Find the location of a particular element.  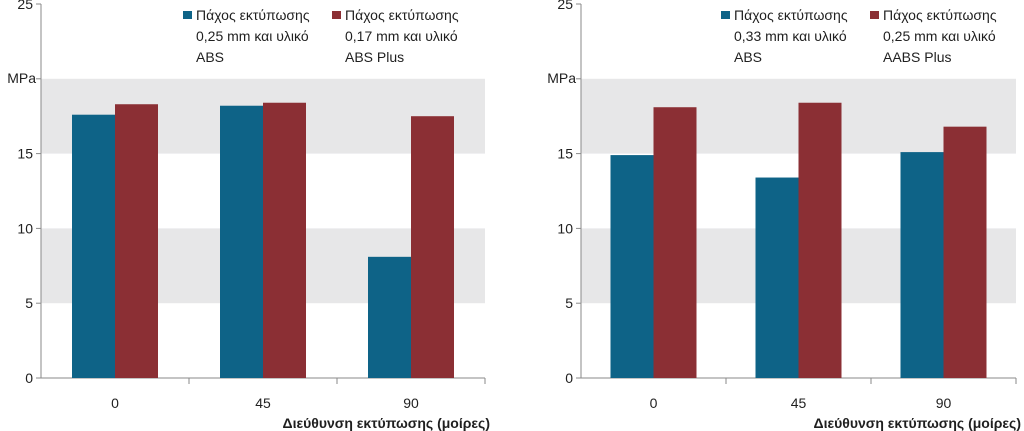

legend-label: AABS Plus is located at coordinates (917, 57).